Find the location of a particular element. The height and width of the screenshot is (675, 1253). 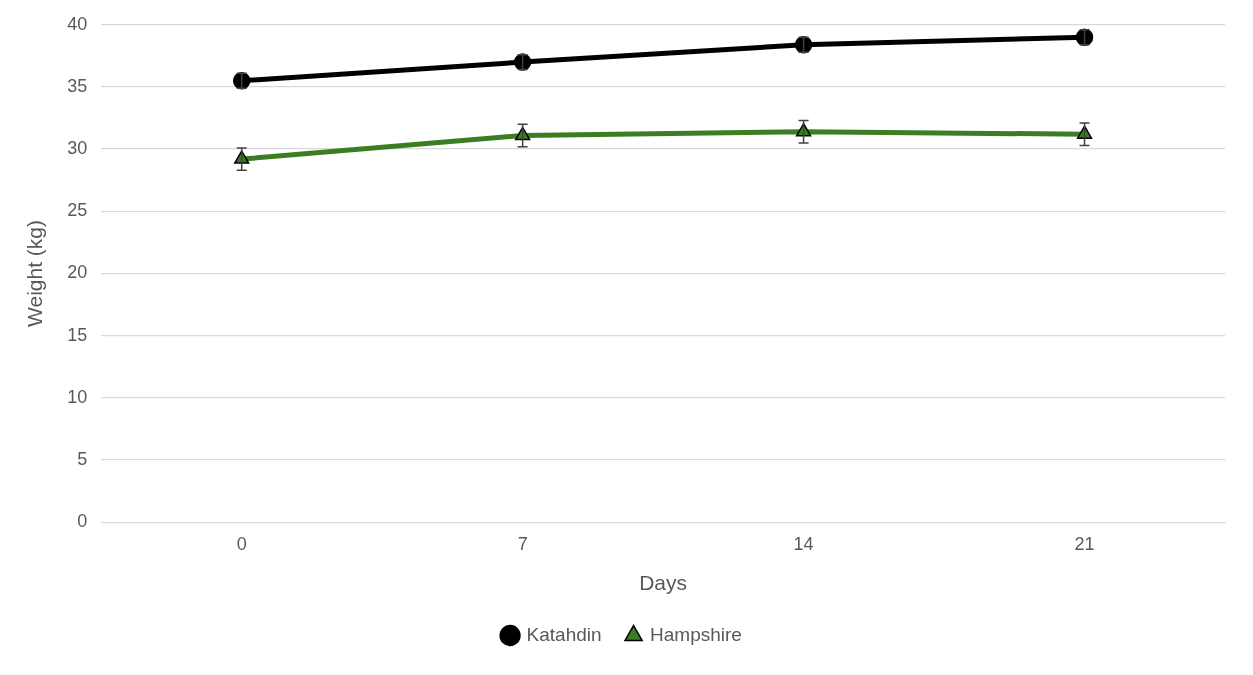

y-tick-label: 35 is located at coordinates (77, 85).